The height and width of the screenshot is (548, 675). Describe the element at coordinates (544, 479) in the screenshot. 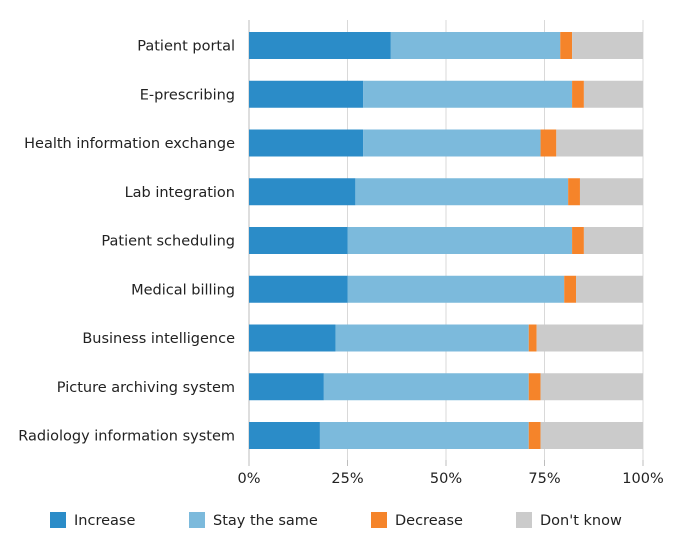

I see `x-tick-label: 75%` at that location.